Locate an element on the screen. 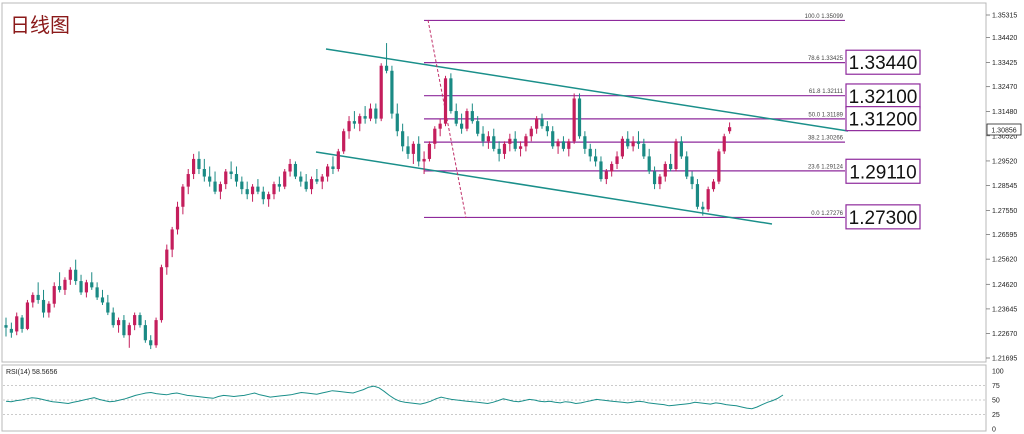  level-box-label: 1.27300 is located at coordinates (883, 218).